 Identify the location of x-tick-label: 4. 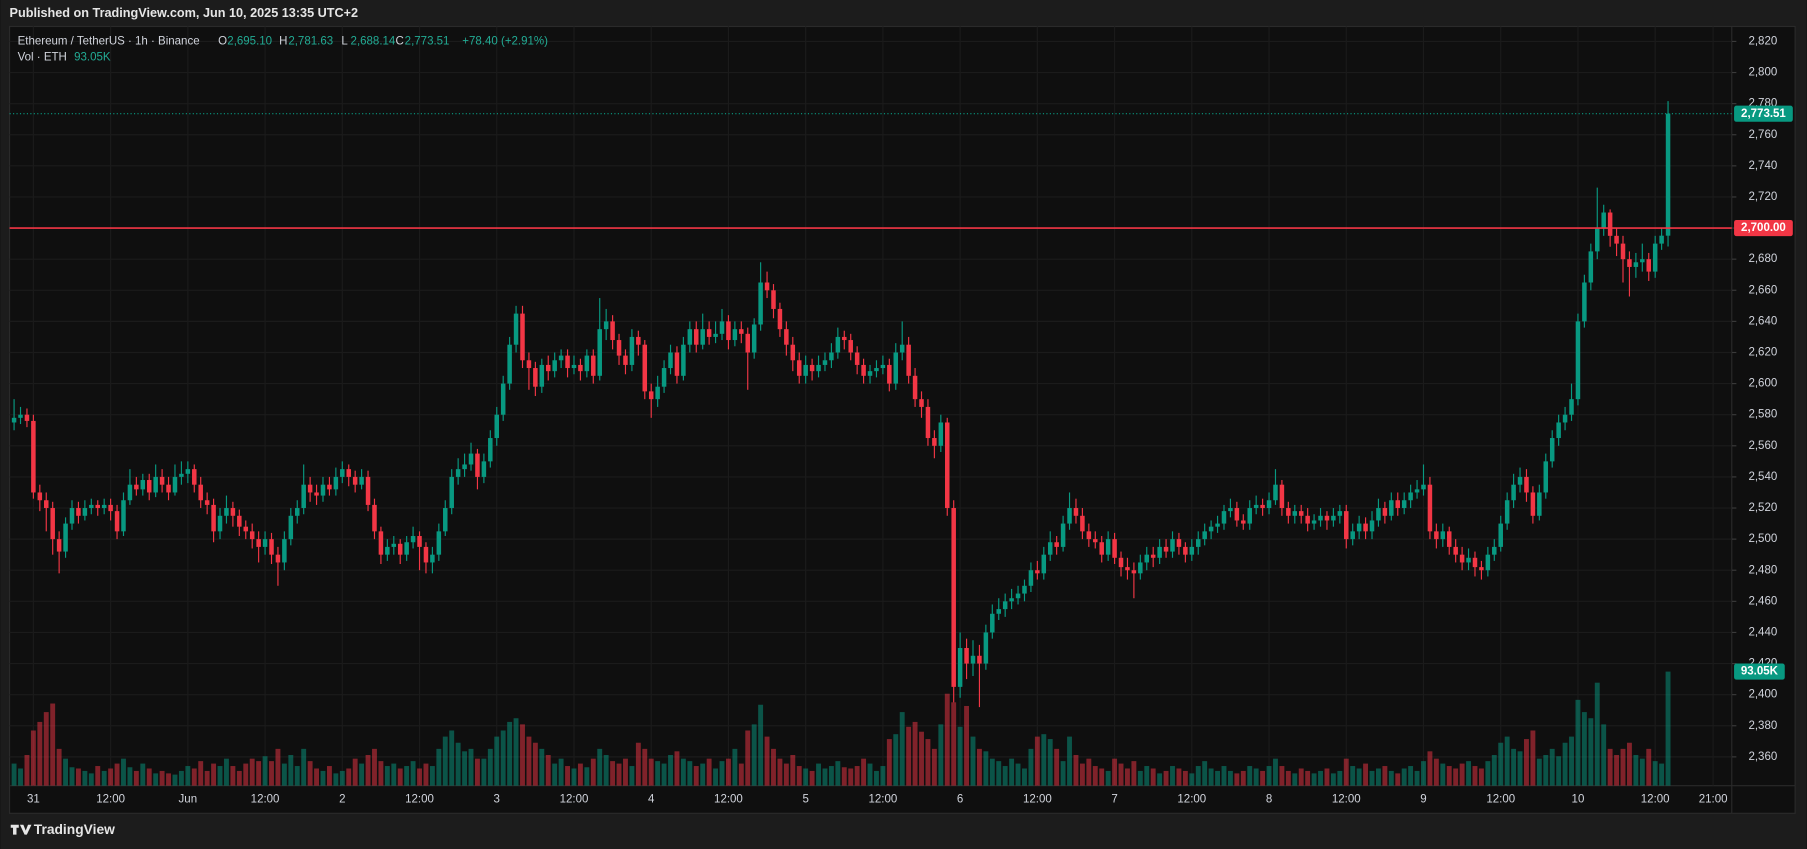
(651, 800).